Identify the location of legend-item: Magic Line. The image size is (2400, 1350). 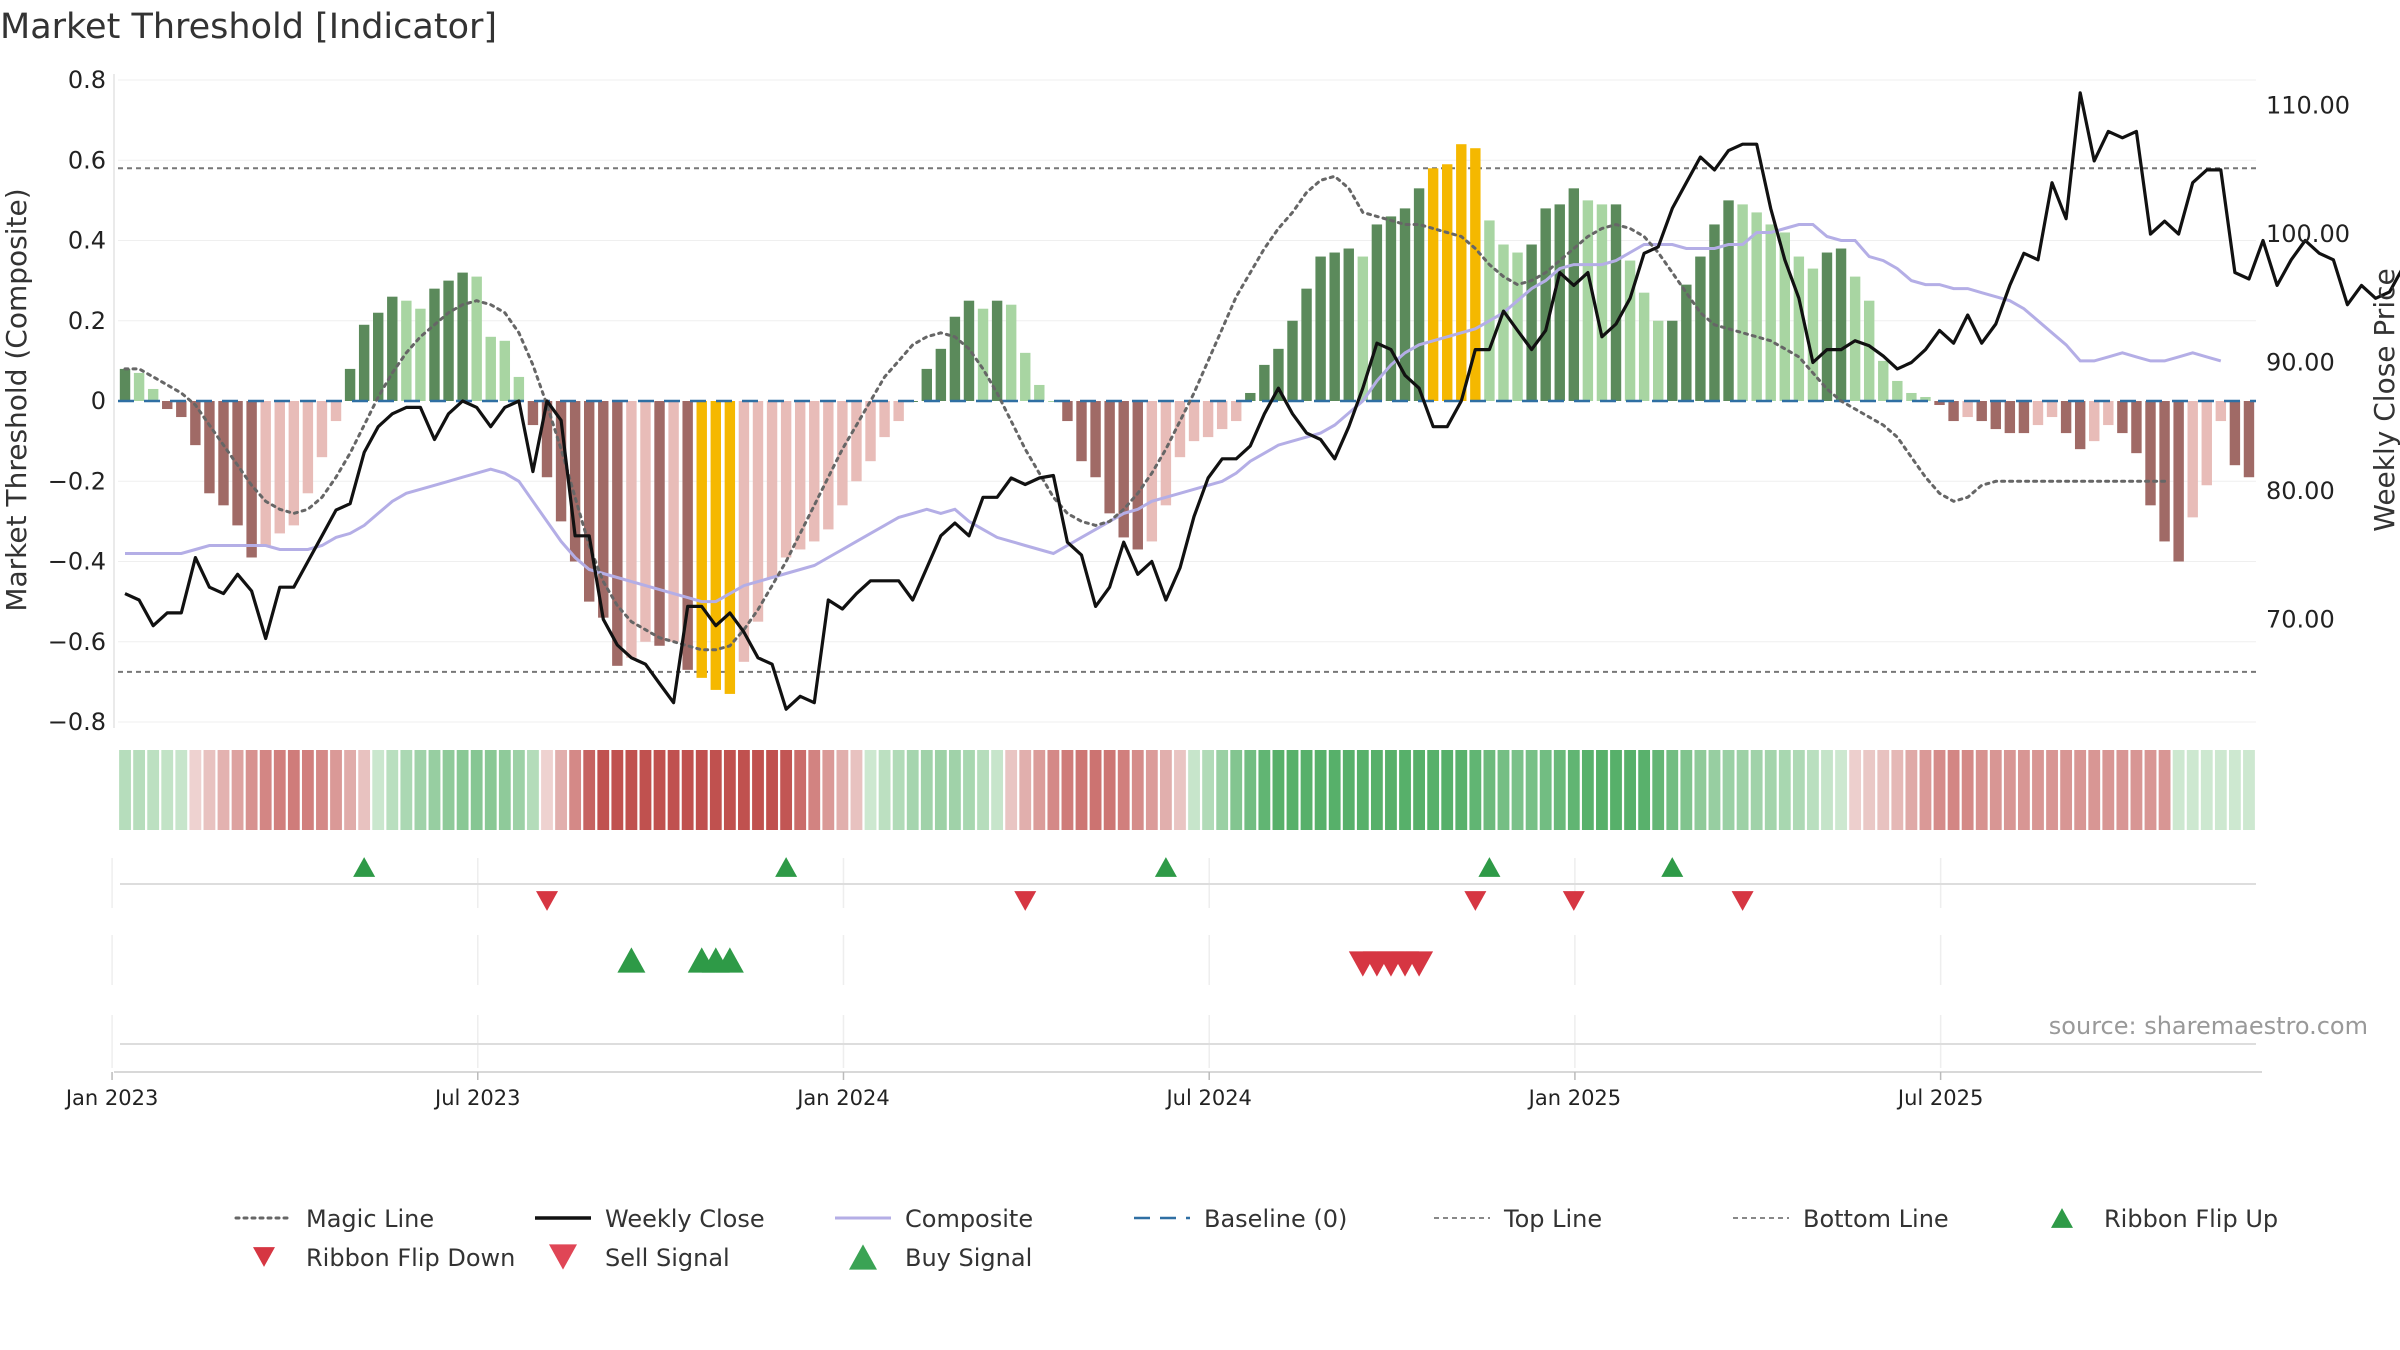
(334, 1219).